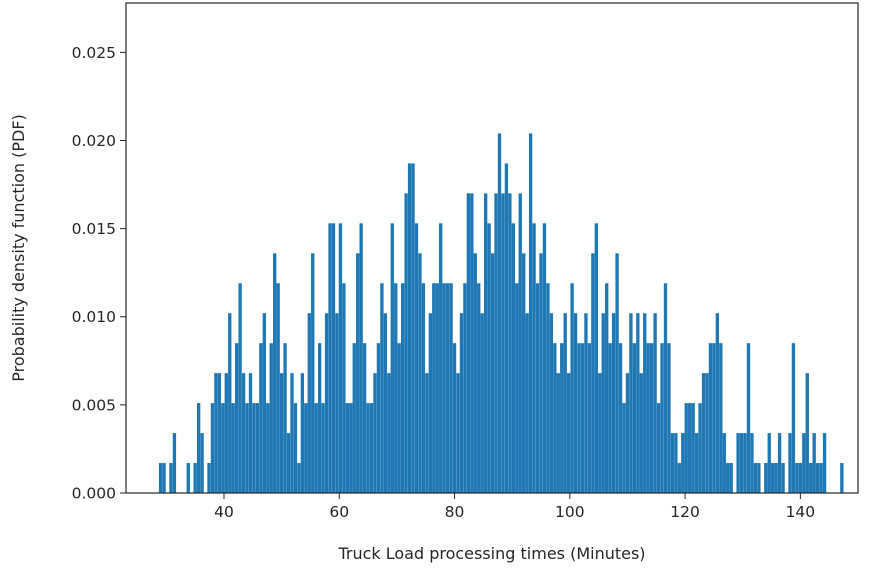 Image resolution: width=871 pixels, height=568 pixels. I want to click on x-tick-label: 140, so click(801, 512).